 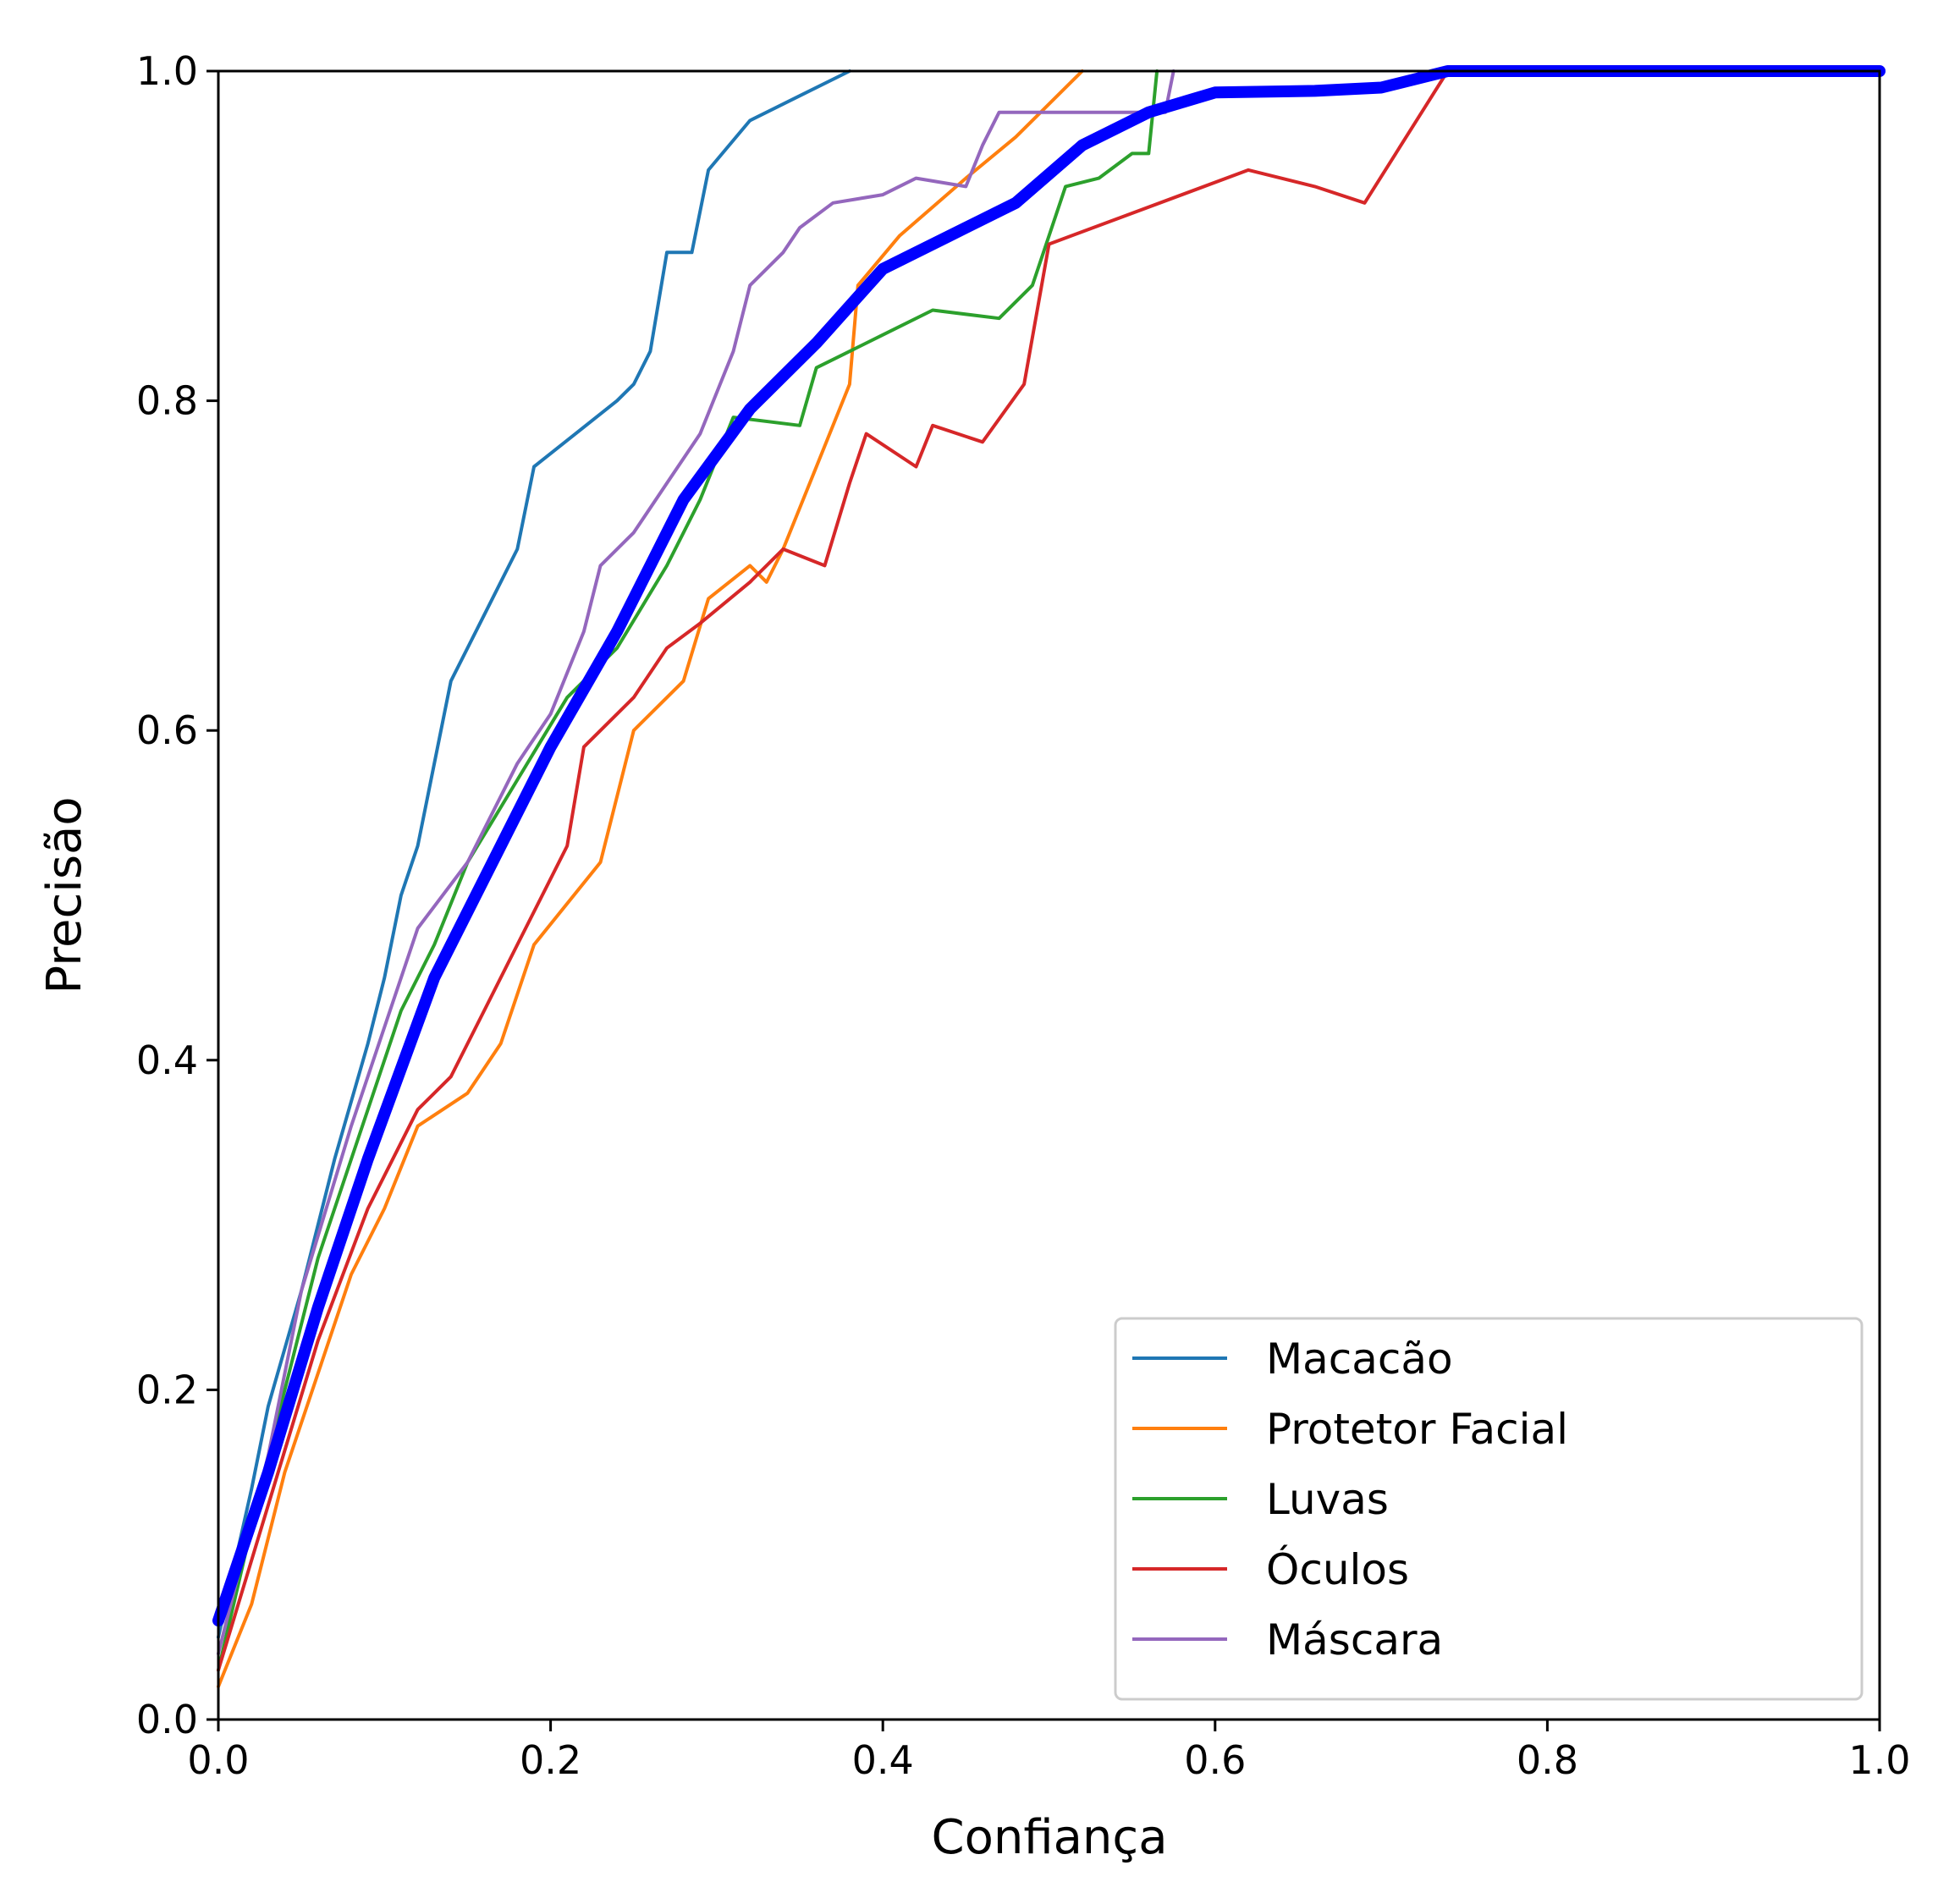 I want to click on y-tick-label: 0.2, so click(x=167, y=1389).